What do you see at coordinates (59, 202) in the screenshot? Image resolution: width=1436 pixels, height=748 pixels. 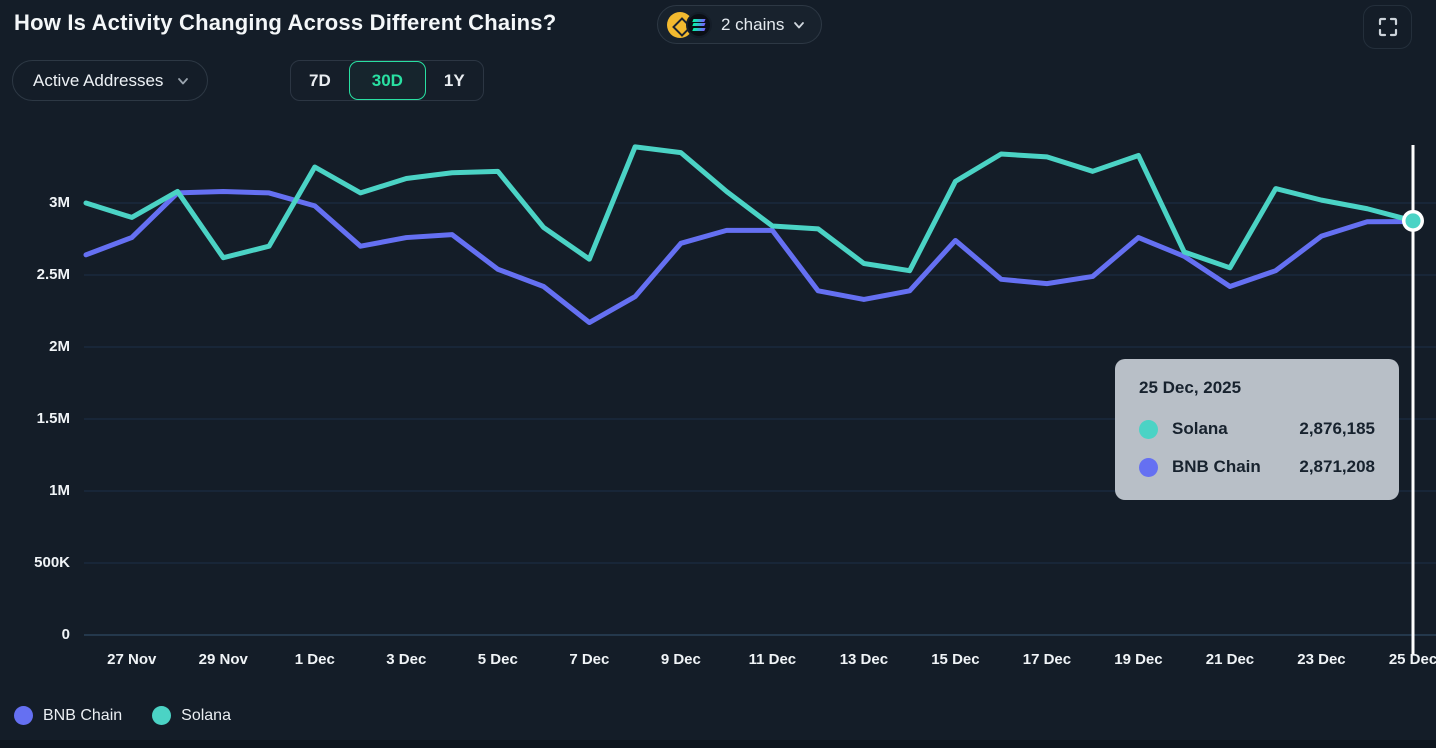 I see `y-axis-label: 3M` at bounding box center [59, 202].